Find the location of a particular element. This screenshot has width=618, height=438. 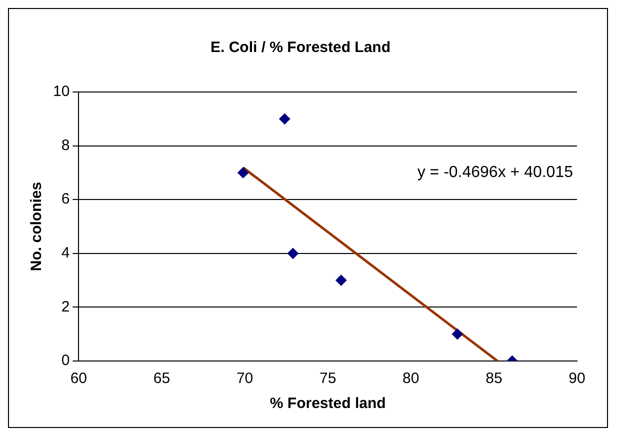

y-tick-label: 2 is located at coordinates (65, 307).